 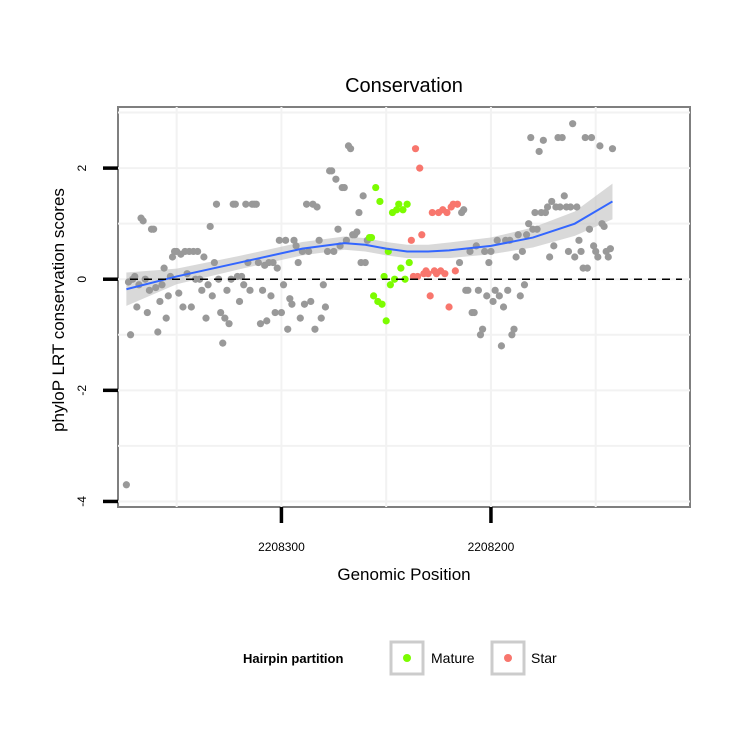 What do you see at coordinates (400, 658) in the screenshot?
I see `legend: Hairpin partition Mature Star` at bounding box center [400, 658].